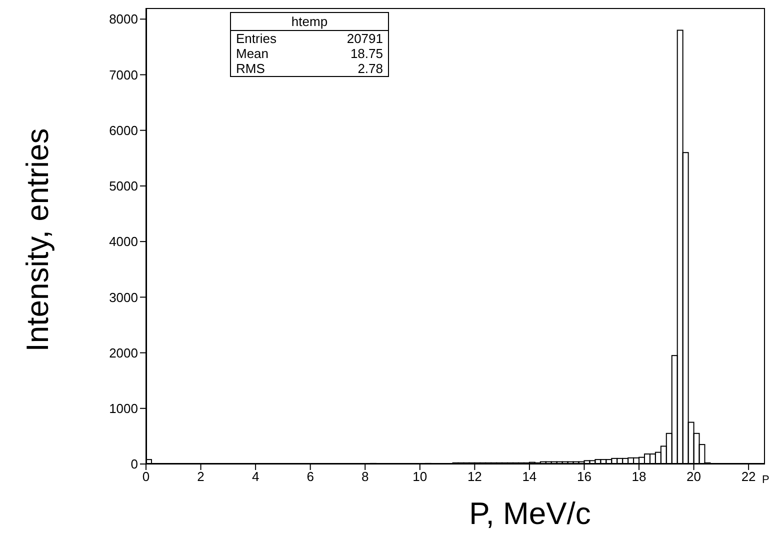  Describe the element at coordinates (309, 22) in the screenshot. I see `annotation: htemp` at that location.